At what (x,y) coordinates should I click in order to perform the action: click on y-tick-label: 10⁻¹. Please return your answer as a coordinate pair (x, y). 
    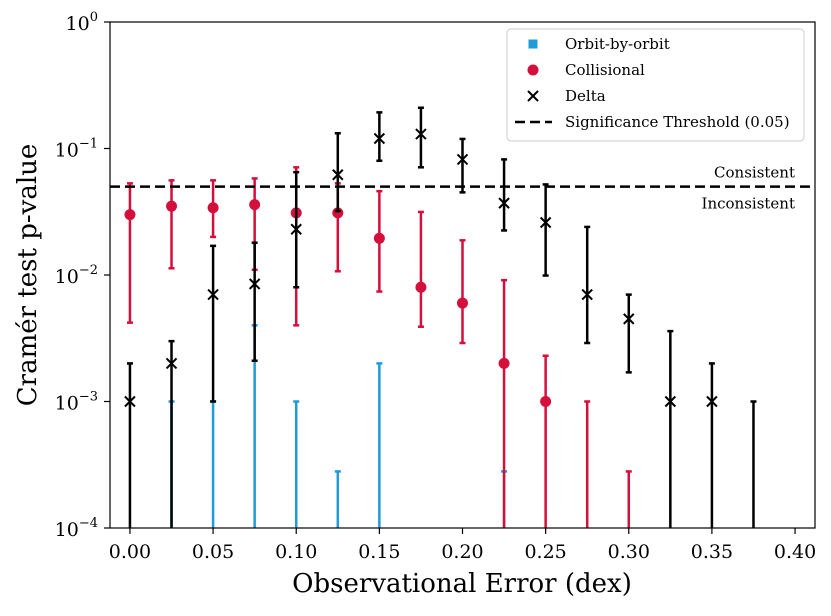
    Looking at the image, I should click on (76, 149).